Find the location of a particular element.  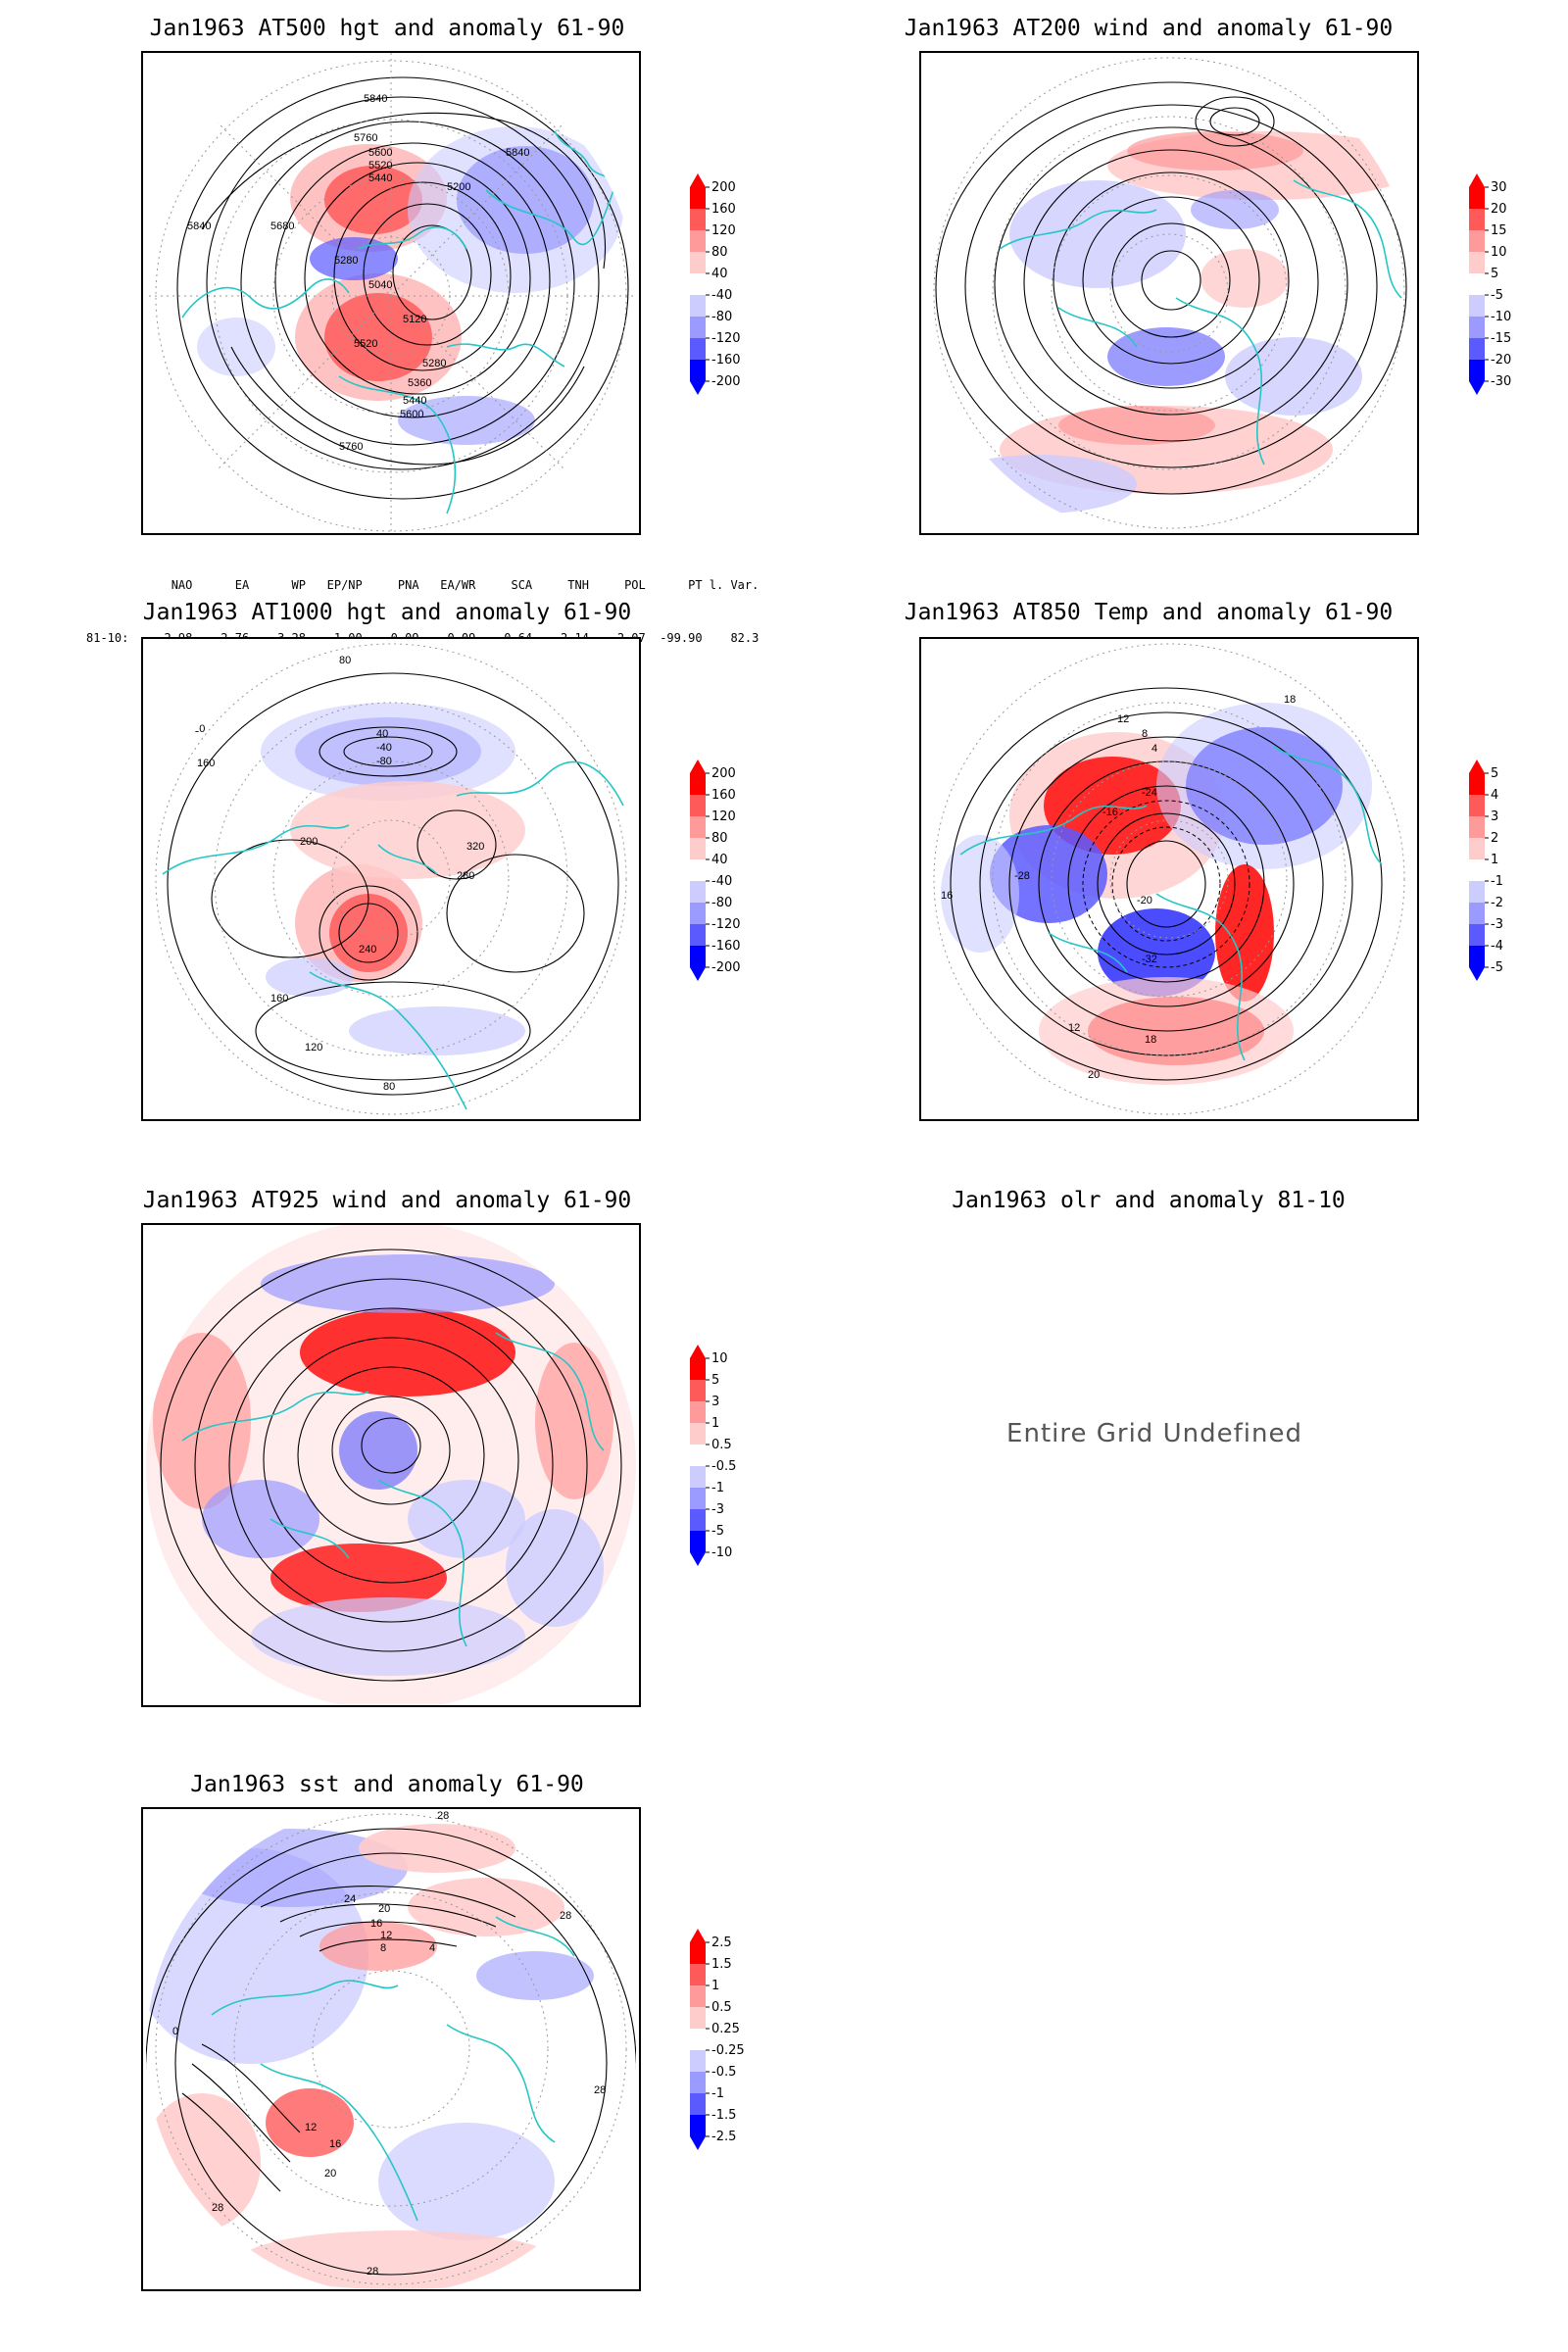

contour-label: -20 is located at coordinates (1144, 900).